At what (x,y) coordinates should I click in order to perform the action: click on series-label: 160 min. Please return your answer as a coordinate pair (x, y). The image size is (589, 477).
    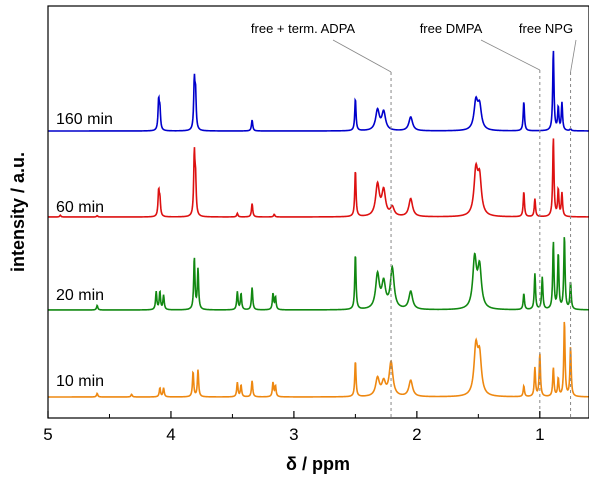
    Looking at the image, I should click on (84, 119).